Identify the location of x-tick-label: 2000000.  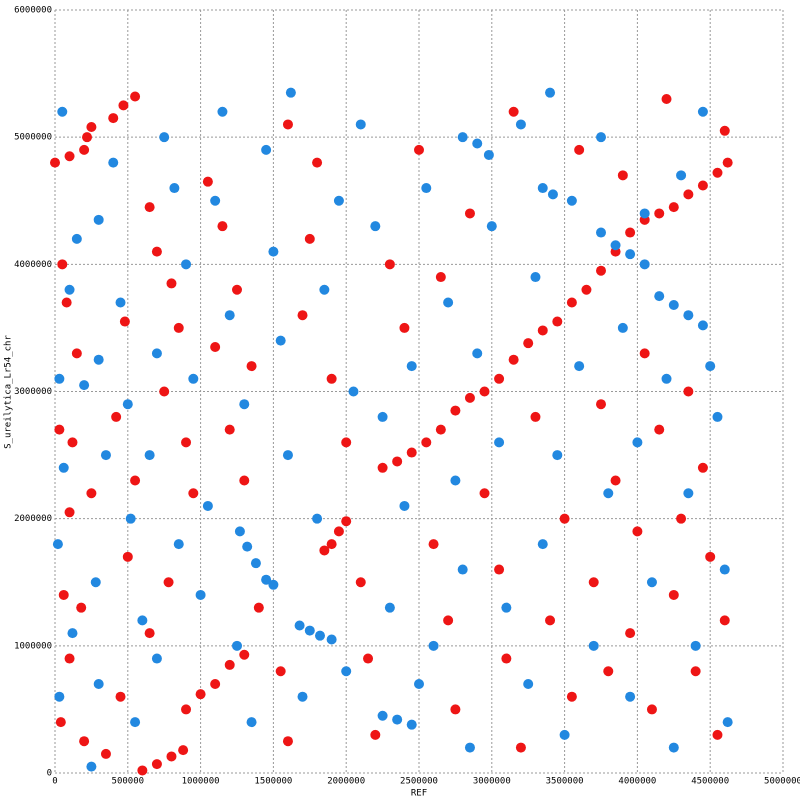
(346, 782).